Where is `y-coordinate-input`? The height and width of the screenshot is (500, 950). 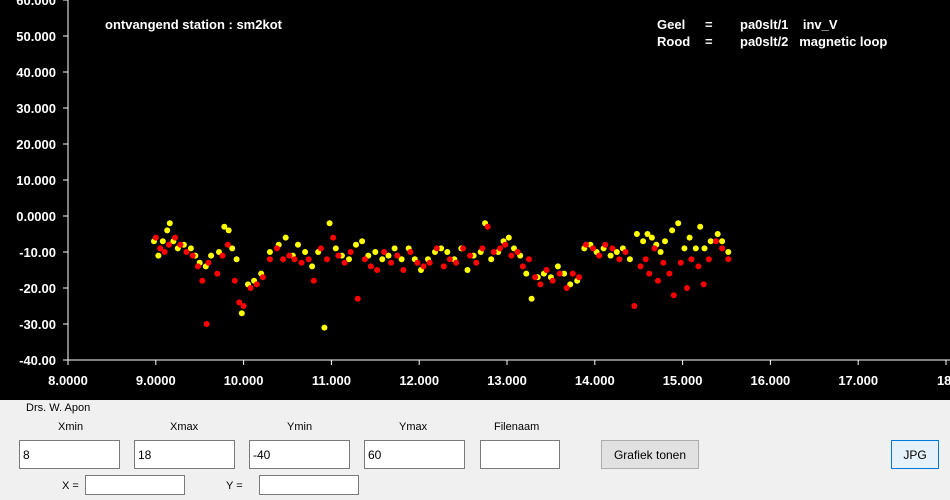
y-coordinate-input is located at coordinates (309, 485).